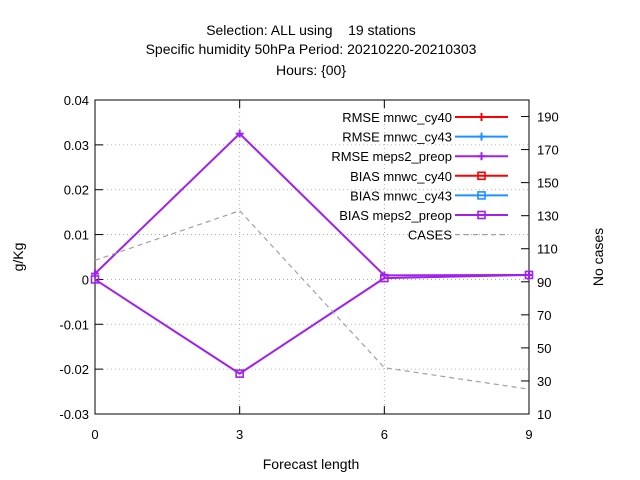 This screenshot has width=640, height=480. I want to click on y-tick-label: 0.01, so click(76, 235).